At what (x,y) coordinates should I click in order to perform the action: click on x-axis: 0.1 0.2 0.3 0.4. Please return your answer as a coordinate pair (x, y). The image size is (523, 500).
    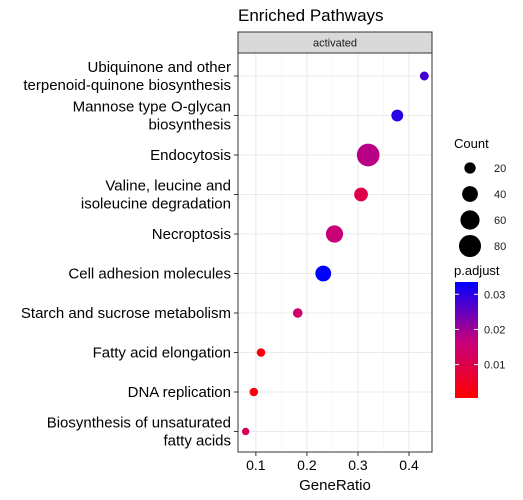
    Looking at the image, I should click on (332, 462).